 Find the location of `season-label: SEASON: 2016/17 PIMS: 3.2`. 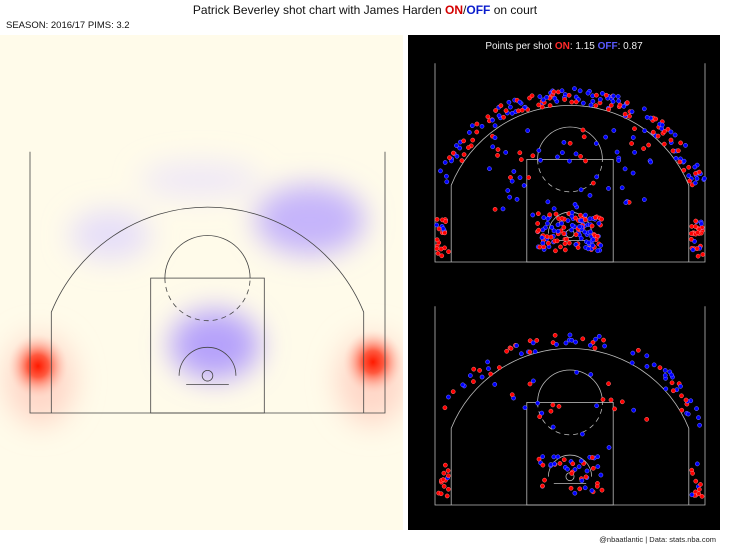

season-label: SEASON: 2016/17 PIMS: 3.2 is located at coordinates (68, 25).